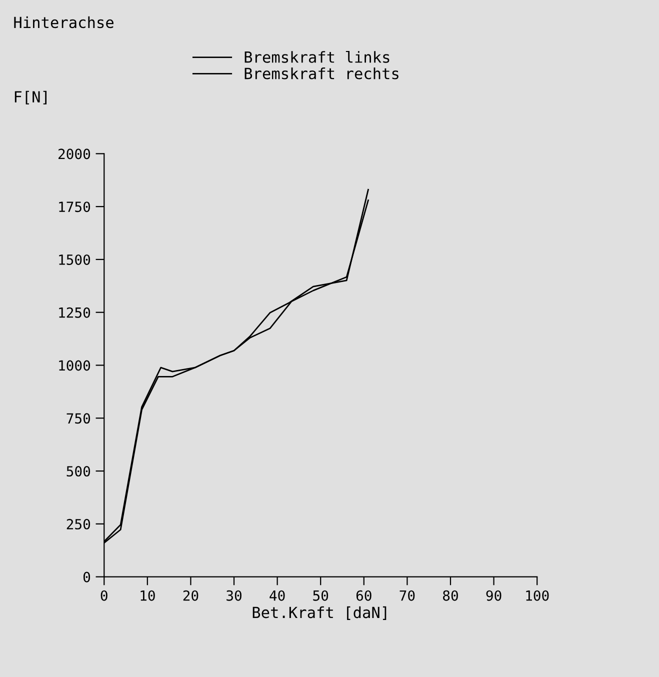 Image resolution: width=659 pixels, height=677 pixels. What do you see at coordinates (74, 312) in the screenshot?
I see `y-tick-label: 1250` at bounding box center [74, 312].